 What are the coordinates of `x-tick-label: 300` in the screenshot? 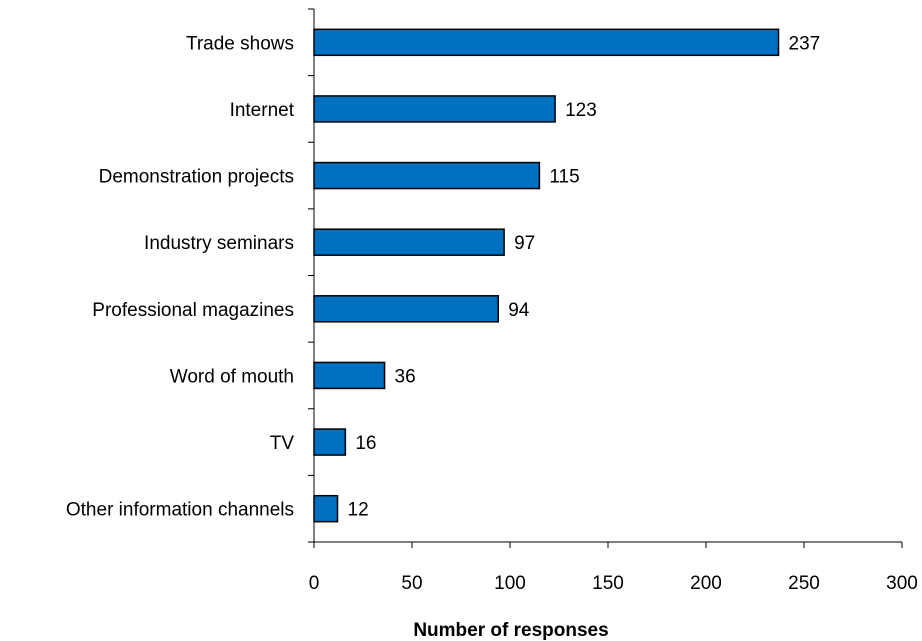 It's located at (902, 583).